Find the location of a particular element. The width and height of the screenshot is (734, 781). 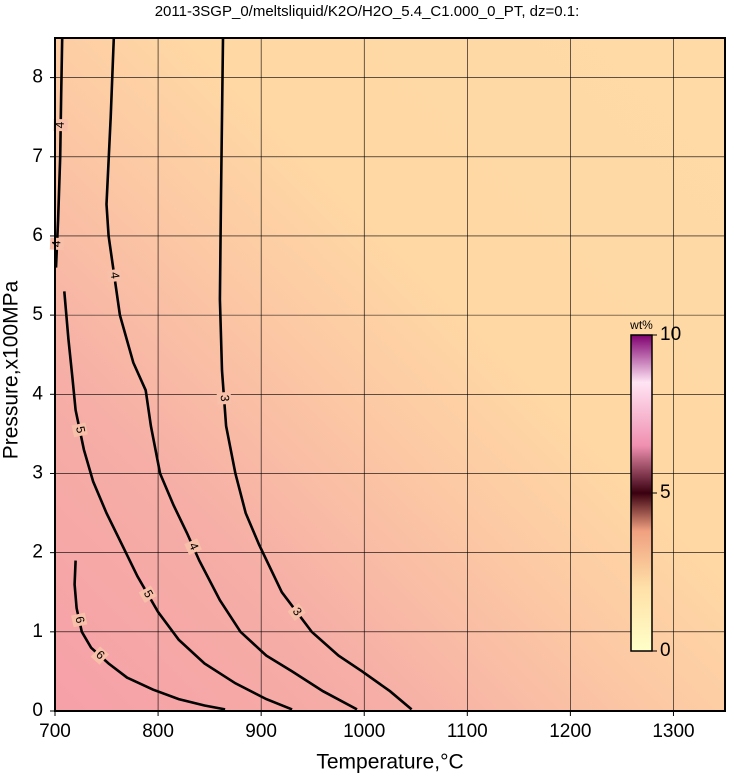

colorbar-tick-label: 0 is located at coordinates (665, 650).